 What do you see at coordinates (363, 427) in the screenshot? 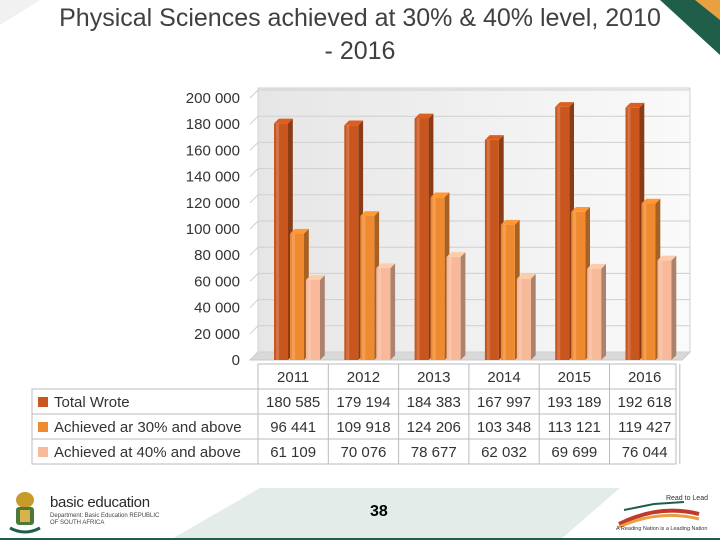
I see `data-label: 109 918` at bounding box center [363, 427].